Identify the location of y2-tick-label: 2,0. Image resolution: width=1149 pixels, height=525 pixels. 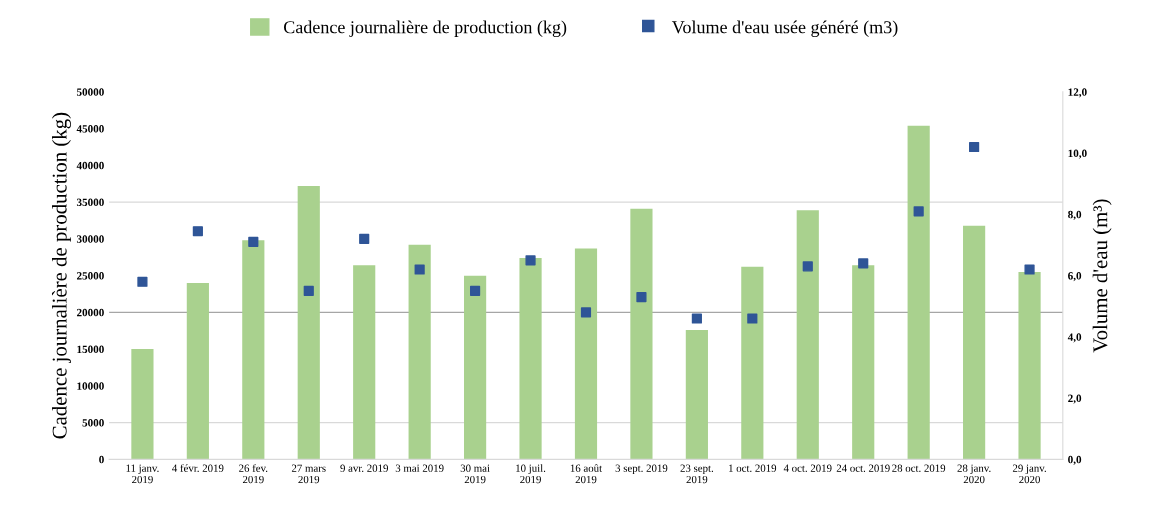
(1075, 399).